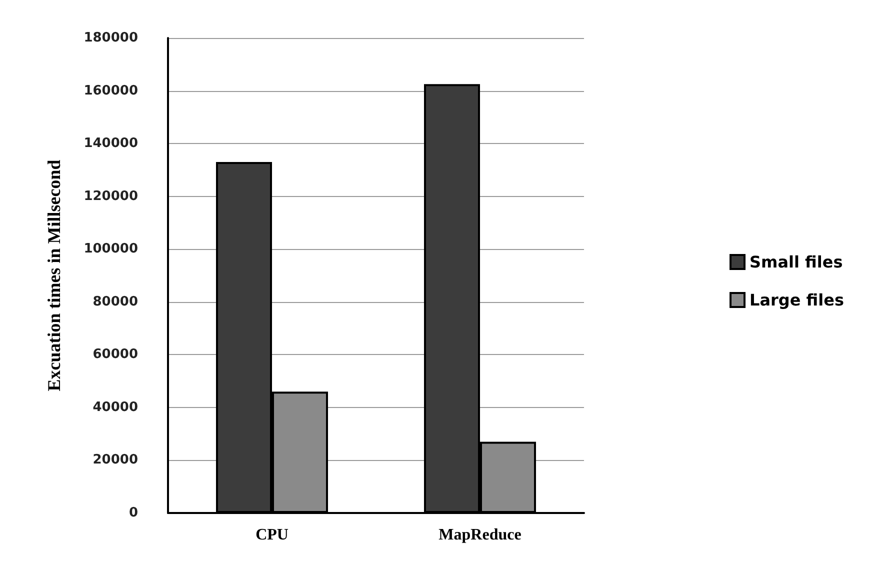  What do you see at coordinates (115, 302) in the screenshot?
I see `y-tick-label: 80000` at bounding box center [115, 302].